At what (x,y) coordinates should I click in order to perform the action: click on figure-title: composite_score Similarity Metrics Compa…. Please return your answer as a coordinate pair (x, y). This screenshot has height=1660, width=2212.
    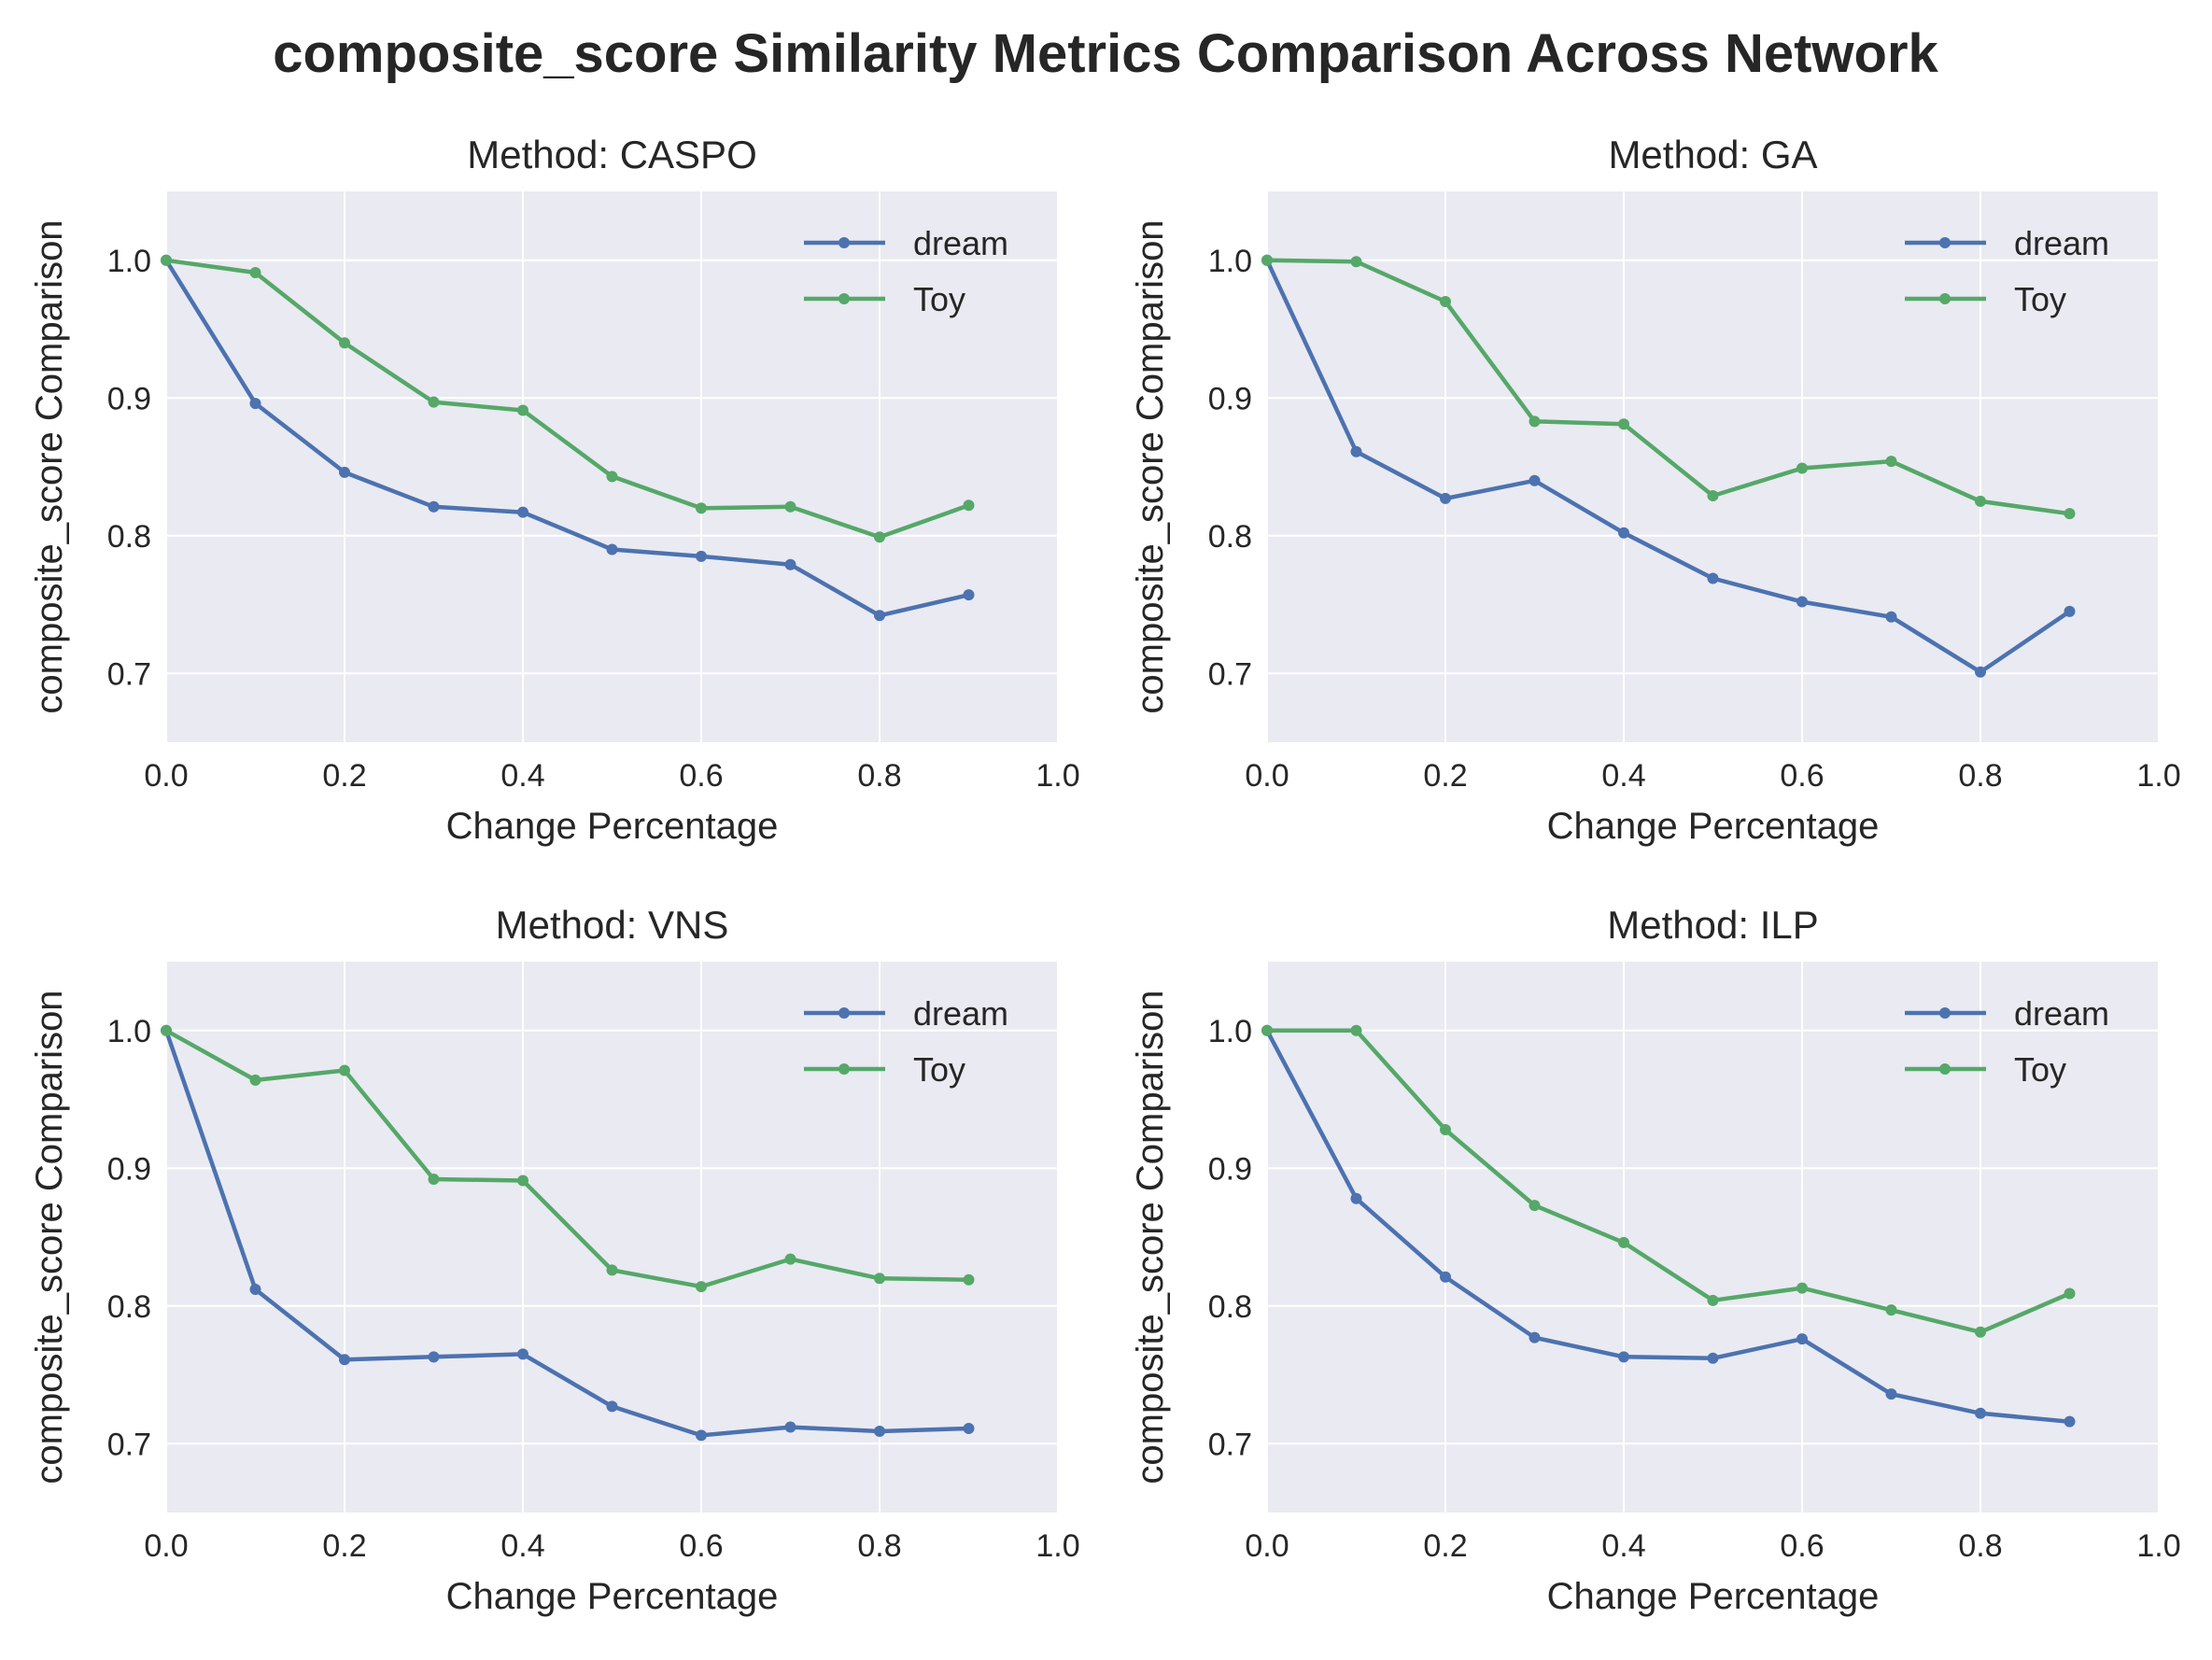
    Looking at the image, I should click on (1105, 54).